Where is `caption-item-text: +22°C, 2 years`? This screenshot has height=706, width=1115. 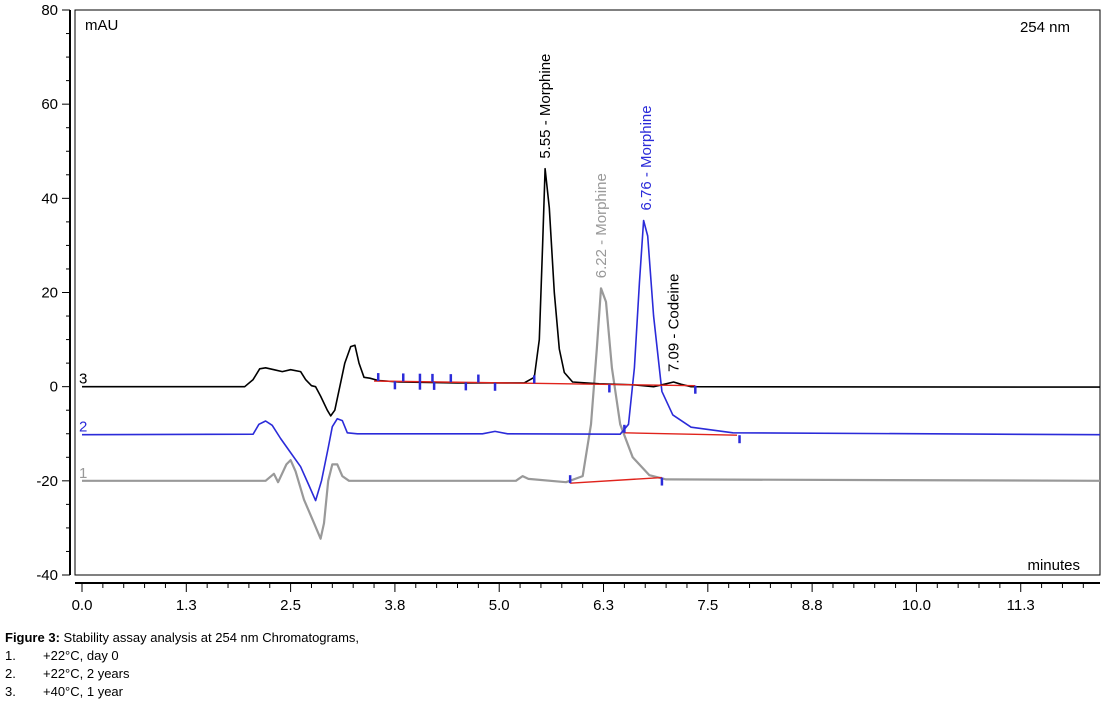
caption-item-text: +22°C, 2 years is located at coordinates (86, 673).